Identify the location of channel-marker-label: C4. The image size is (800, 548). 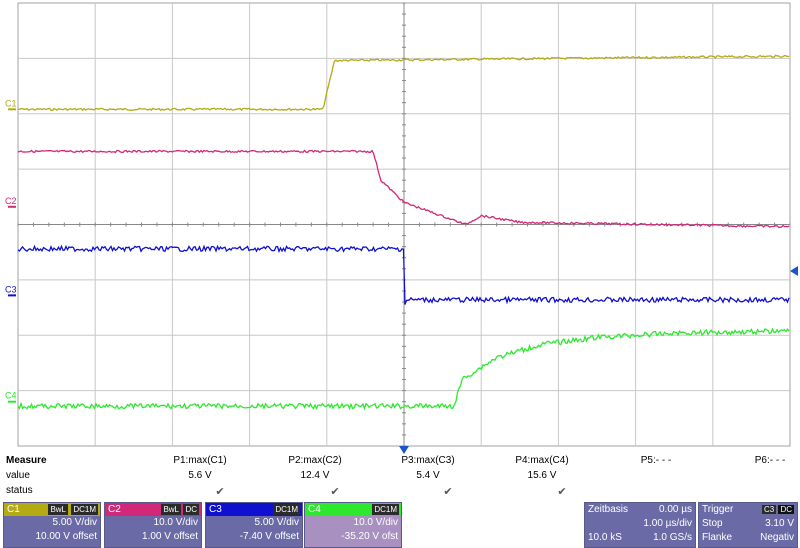
(11, 396).